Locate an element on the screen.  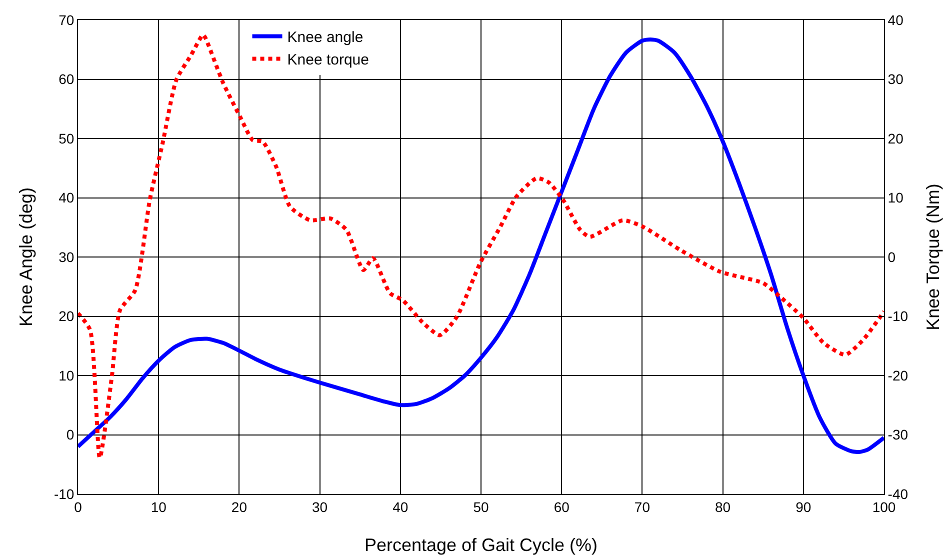
x-tick-label: 60 is located at coordinates (562, 506).